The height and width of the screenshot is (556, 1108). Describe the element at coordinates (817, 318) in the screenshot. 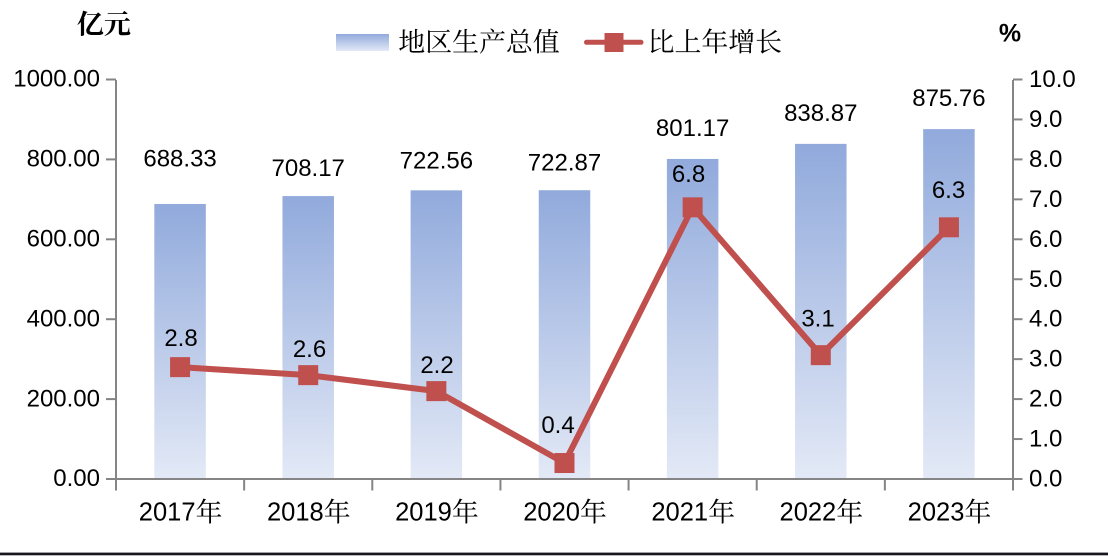

I see `svg-text: 3.1` at that location.